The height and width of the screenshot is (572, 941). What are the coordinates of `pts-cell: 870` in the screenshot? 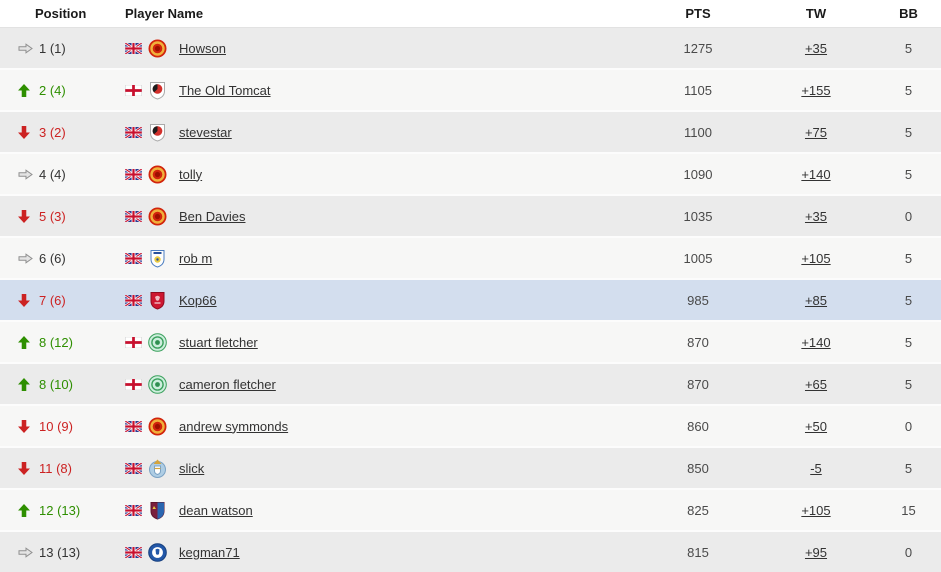 It's located at (698, 342).